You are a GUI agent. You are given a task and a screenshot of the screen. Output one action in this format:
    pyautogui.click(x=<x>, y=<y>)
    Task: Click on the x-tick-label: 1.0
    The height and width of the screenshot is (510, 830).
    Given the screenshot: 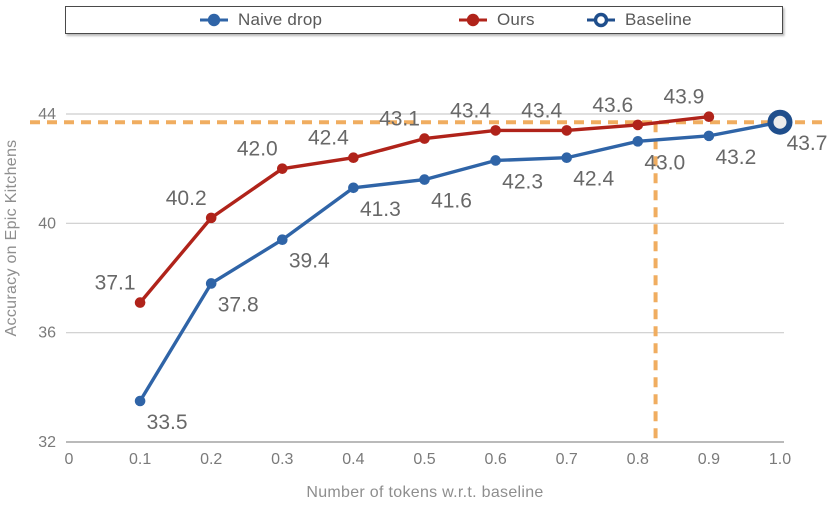 What is the action you would take?
    pyautogui.click(x=780, y=459)
    